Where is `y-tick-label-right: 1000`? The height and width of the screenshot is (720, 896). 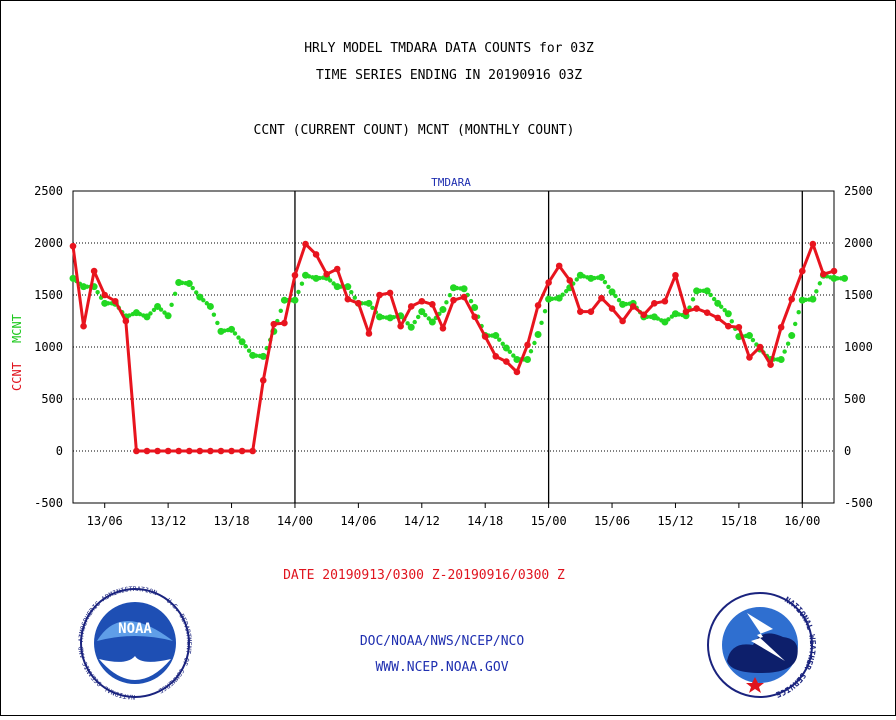 y-tick-label-right: 1000 is located at coordinates (858, 347).